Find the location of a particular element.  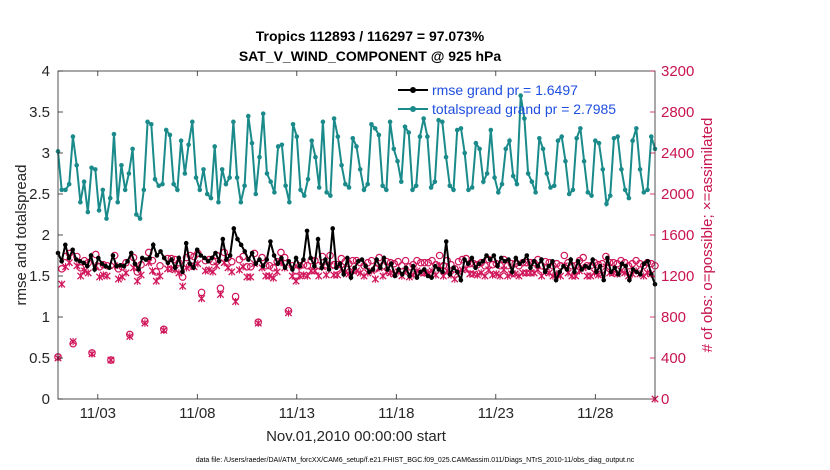

y-tick-label: 4 is located at coordinates (46, 71).